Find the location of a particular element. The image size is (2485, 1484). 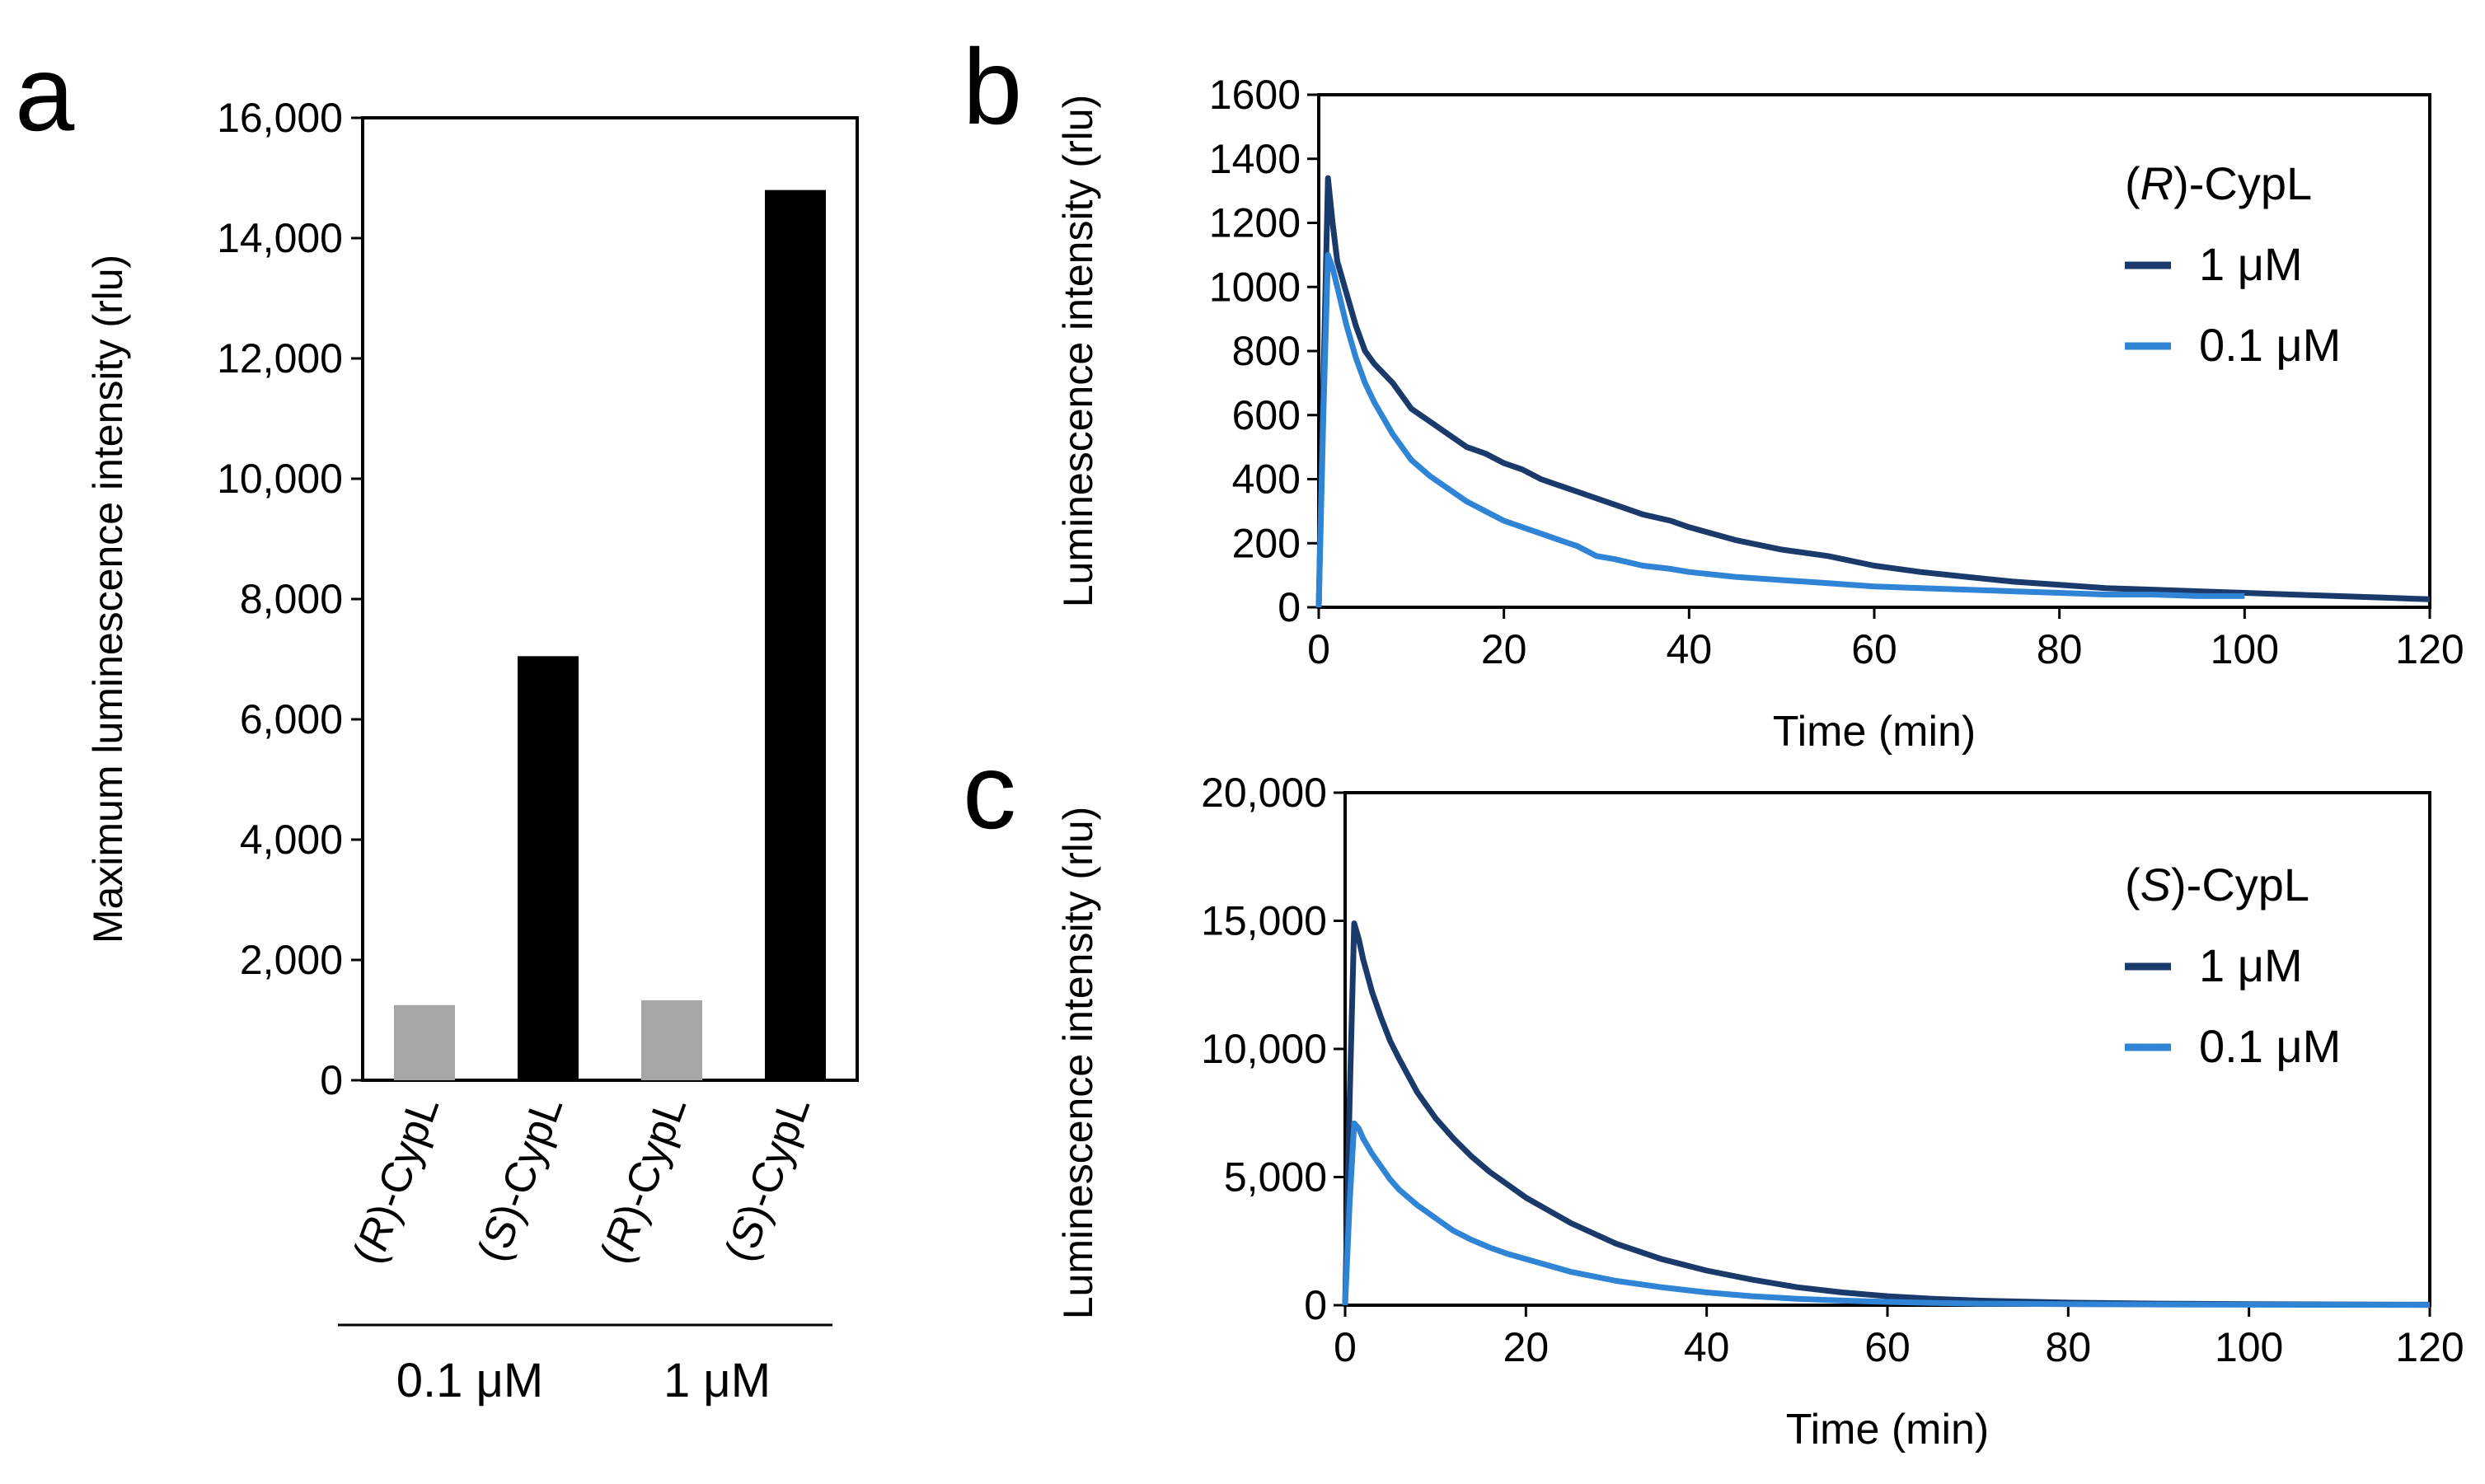

y-tick-label: 1400 is located at coordinates (1255, 159).